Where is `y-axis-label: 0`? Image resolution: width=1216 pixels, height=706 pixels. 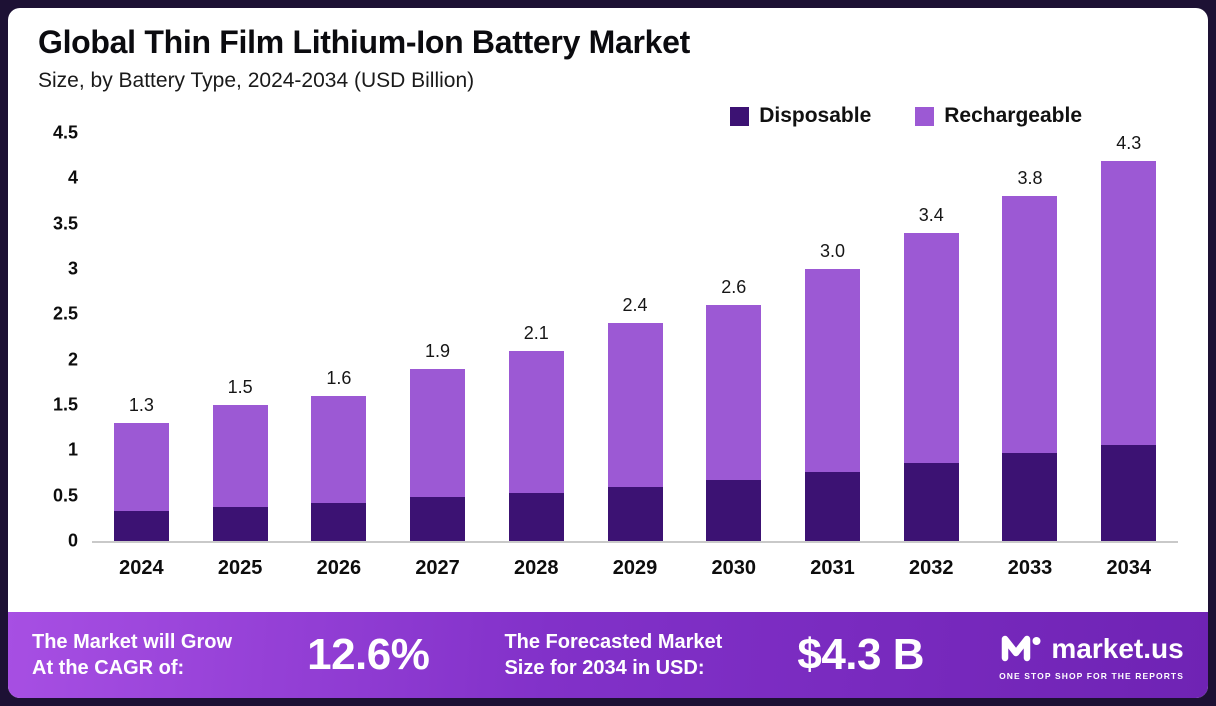
y-axis-label: 0 is located at coordinates (72, 540).